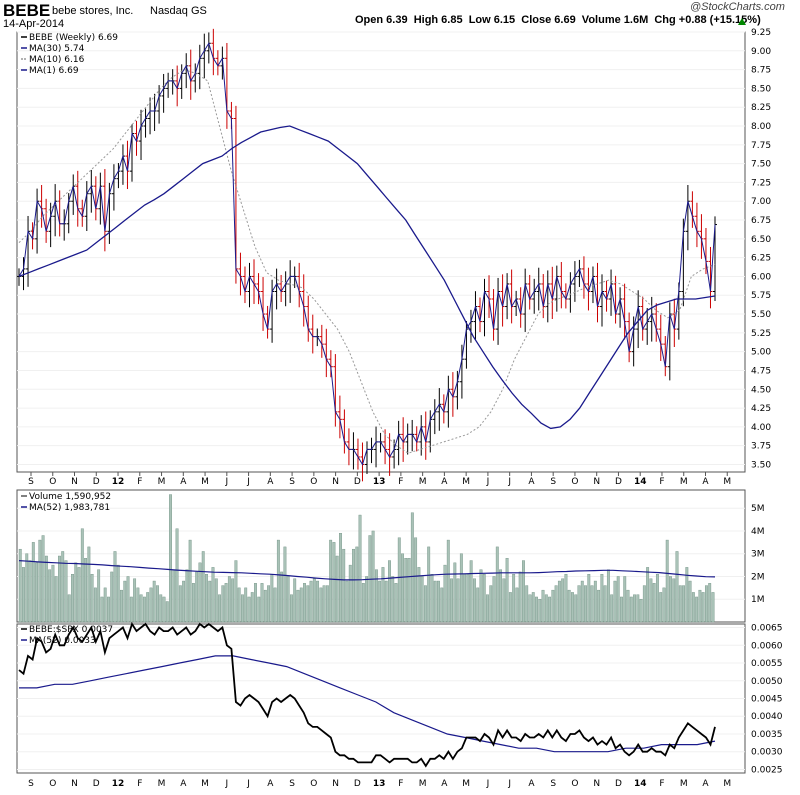 This screenshot has width=800, height=795. What do you see at coordinates (761, 146) in the screenshot?
I see `y-tick-label-0-6: 7.75` at bounding box center [761, 146].